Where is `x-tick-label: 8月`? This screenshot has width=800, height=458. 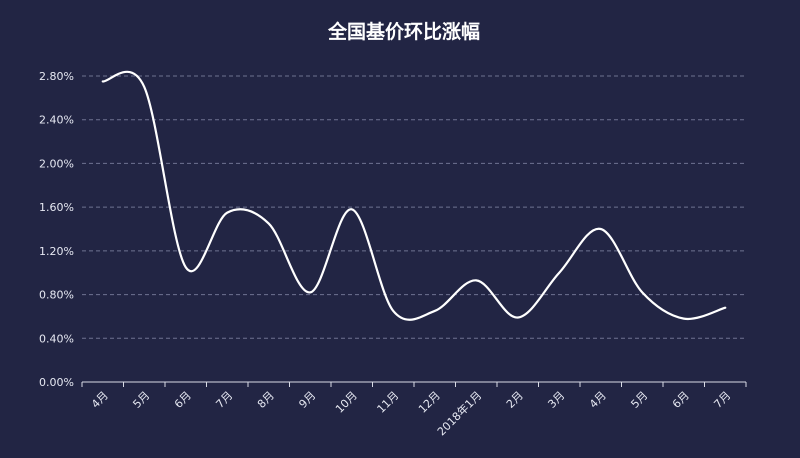 x-tick-label: 8月 is located at coordinates (266, 400).